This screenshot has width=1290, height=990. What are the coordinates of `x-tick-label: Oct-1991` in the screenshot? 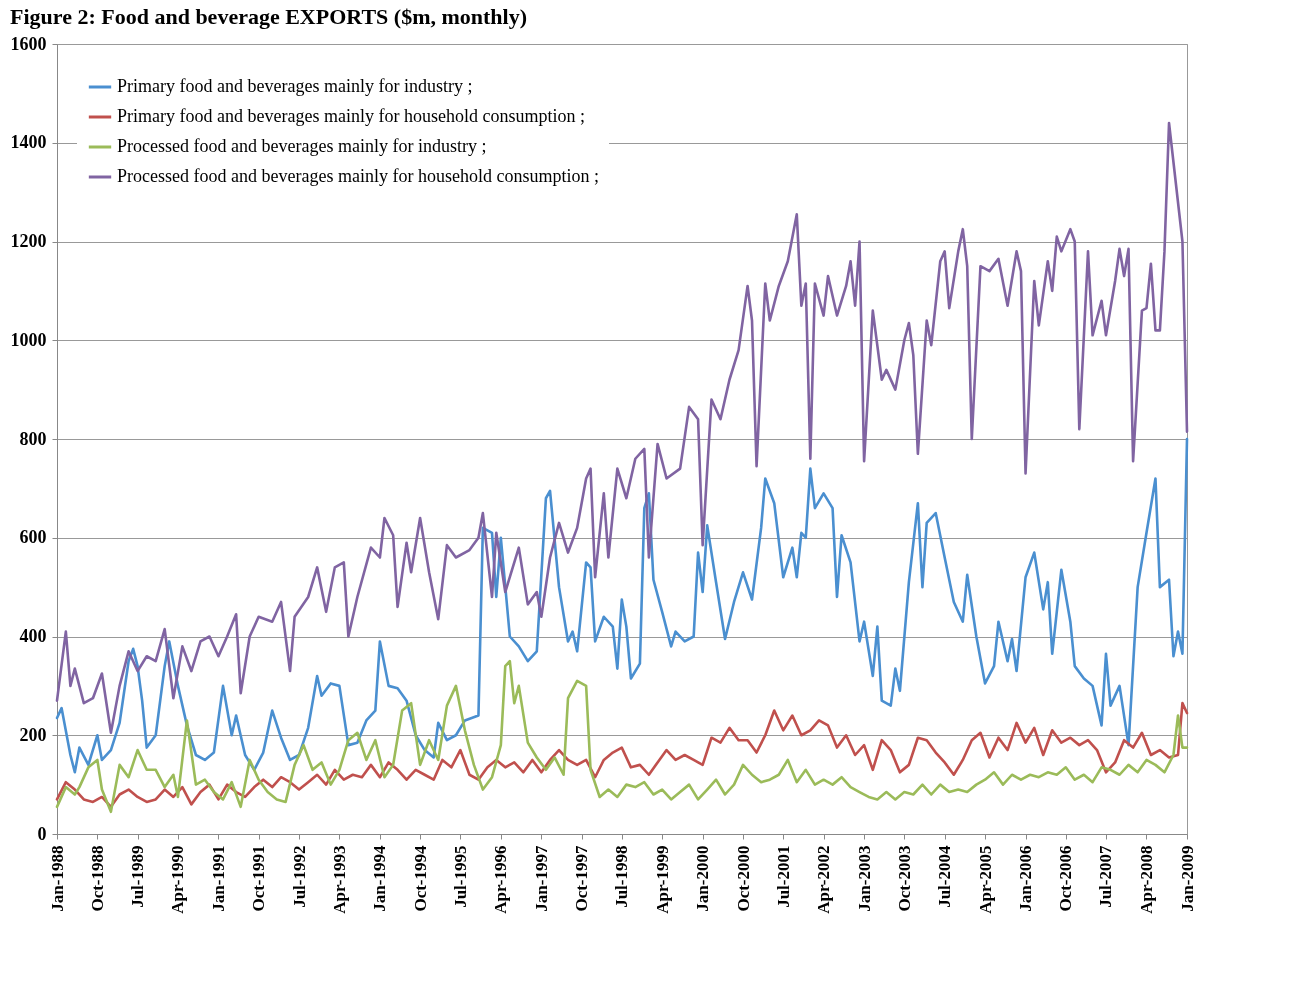 It's located at (259, 878).